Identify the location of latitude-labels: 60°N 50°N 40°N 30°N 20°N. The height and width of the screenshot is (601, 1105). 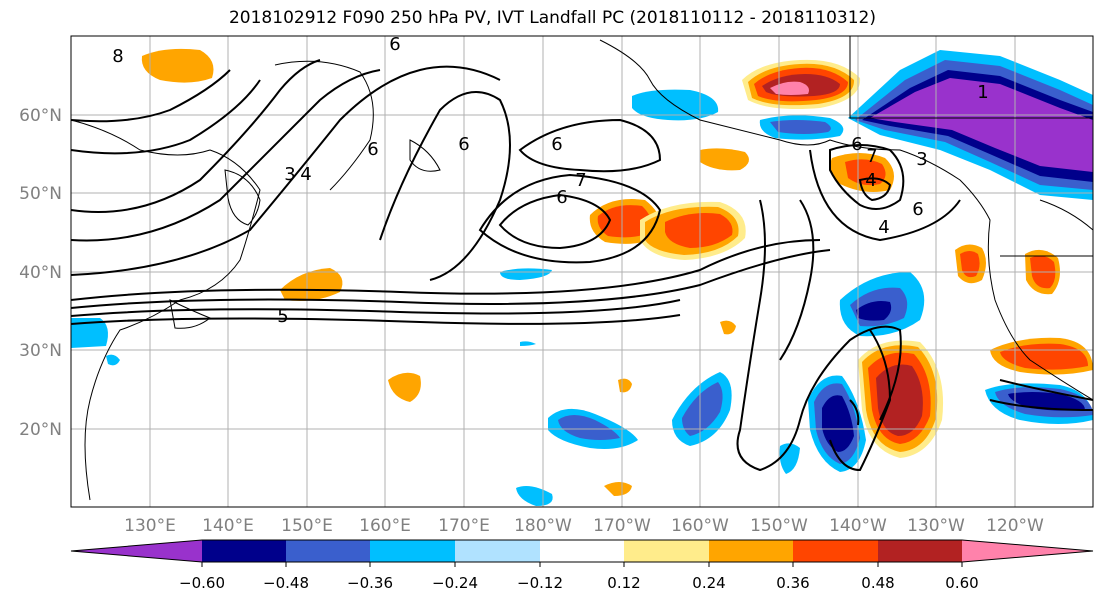
(40, 273).